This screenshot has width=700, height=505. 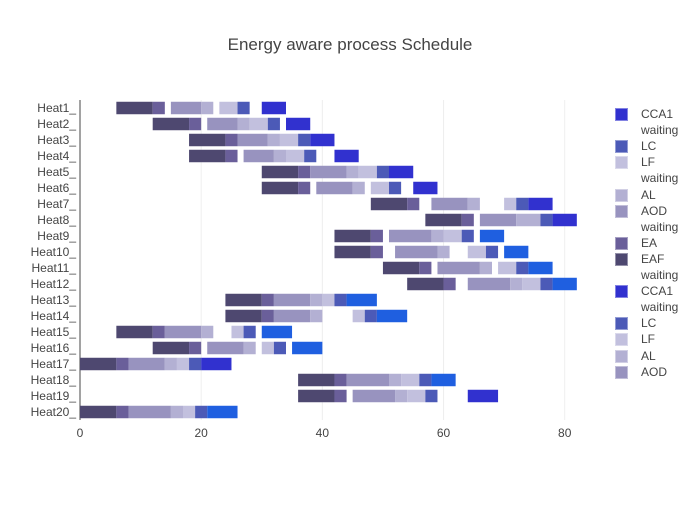 I want to click on legend-item: CCA1, so click(x=654, y=291).